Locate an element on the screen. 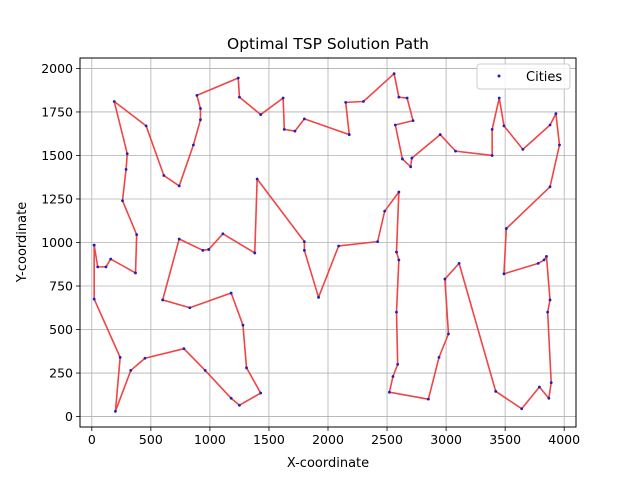 Image resolution: width=640 pixels, height=480 pixels. x-tick-label: 0 is located at coordinates (92, 439).